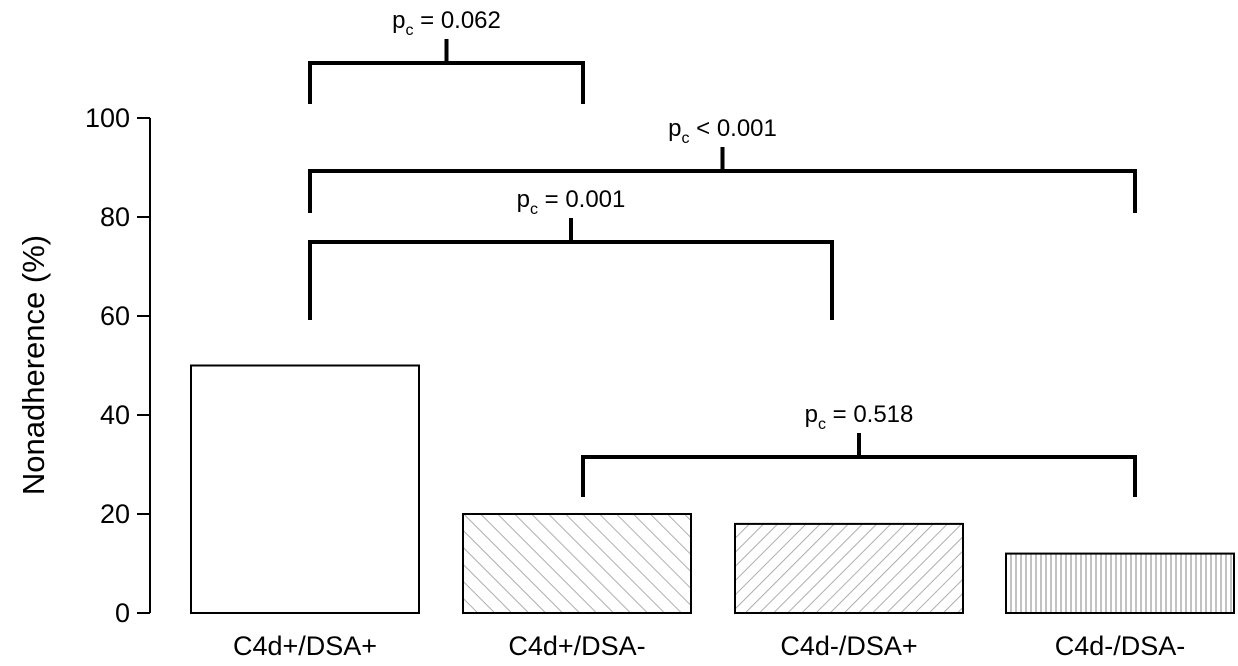 The height and width of the screenshot is (666, 1238). What do you see at coordinates (709, 646) in the screenshot?
I see `x-axis-labels: C4d+/DSA+ C4d+/DSA- C4d-/DSA+ C4d-/DSA-` at bounding box center [709, 646].